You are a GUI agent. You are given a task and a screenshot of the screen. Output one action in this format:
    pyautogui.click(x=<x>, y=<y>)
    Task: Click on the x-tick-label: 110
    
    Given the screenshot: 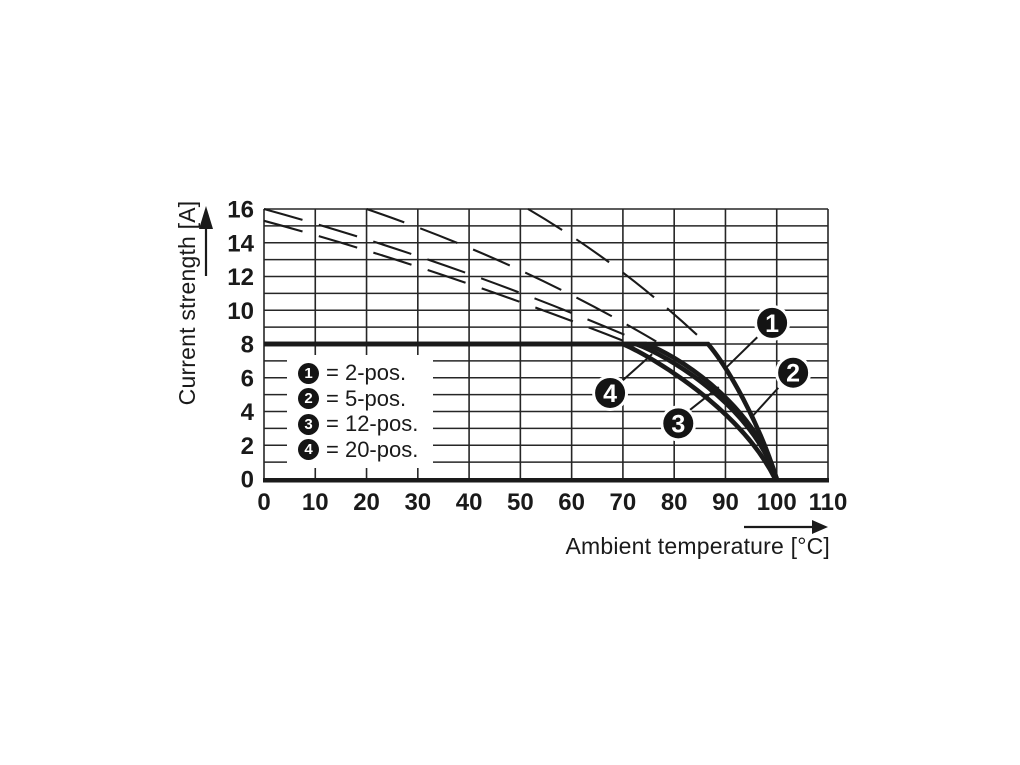 What is the action you would take?
    pyautogui.click(x=828, y=502)
    